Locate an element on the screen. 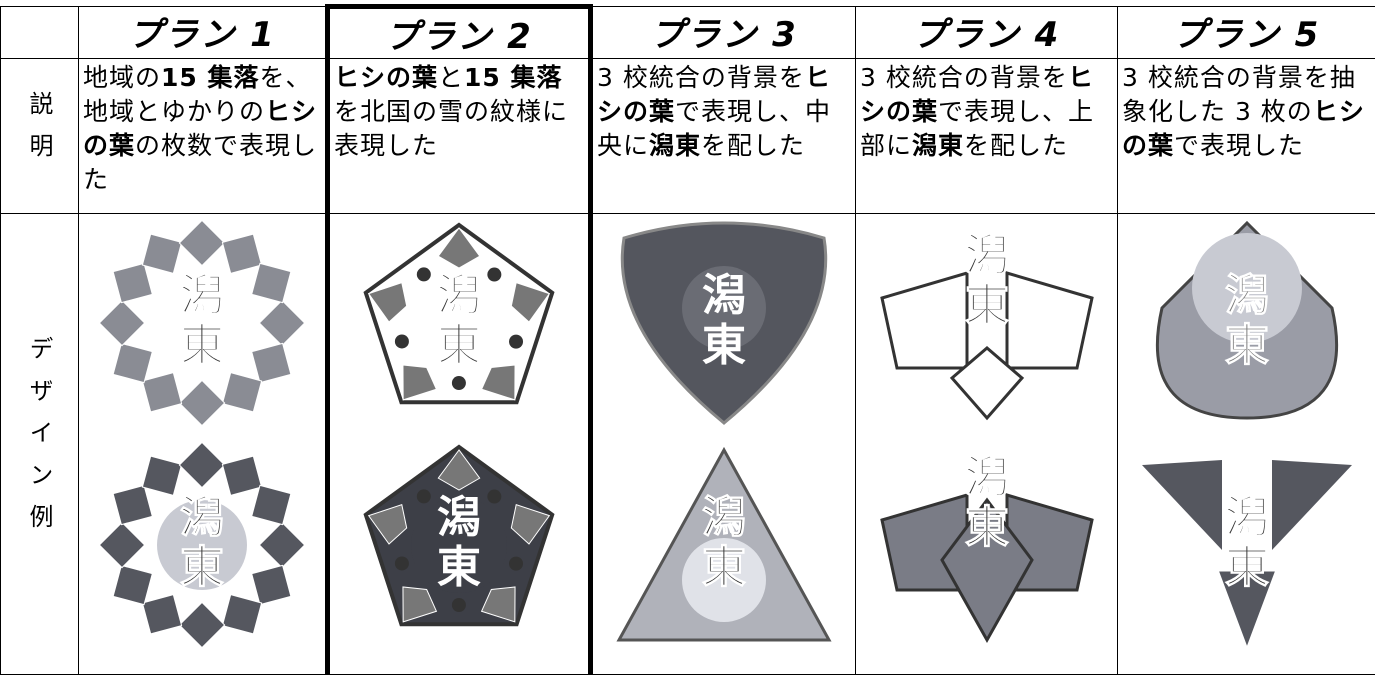 This screenshot has width=1375, height=677. row-label: 説明 is located at coordinates (39, 133).